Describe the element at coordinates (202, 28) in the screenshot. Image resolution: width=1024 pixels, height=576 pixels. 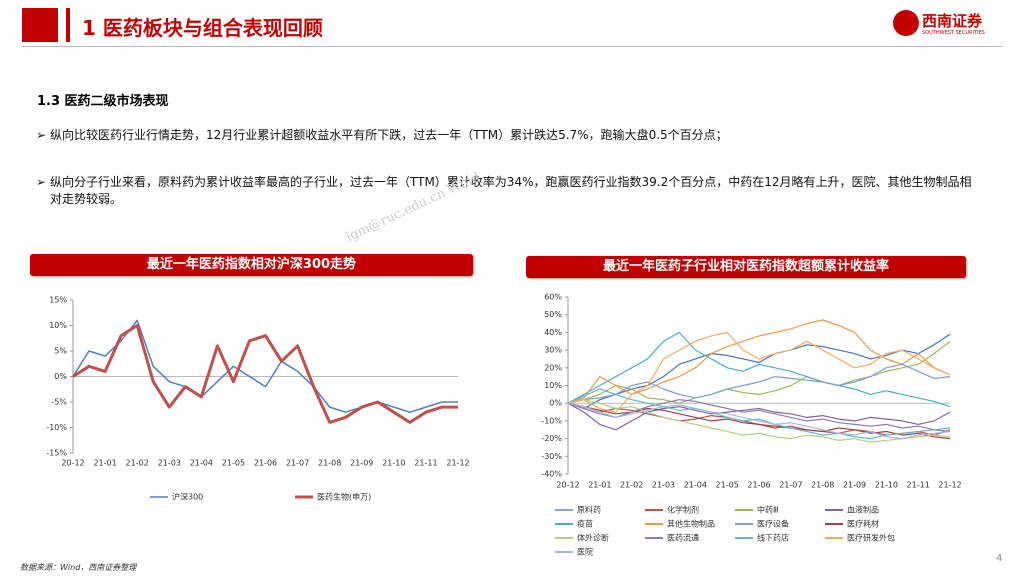
I see `header-title: 1 医药板块与组合表现回顾` at that location.